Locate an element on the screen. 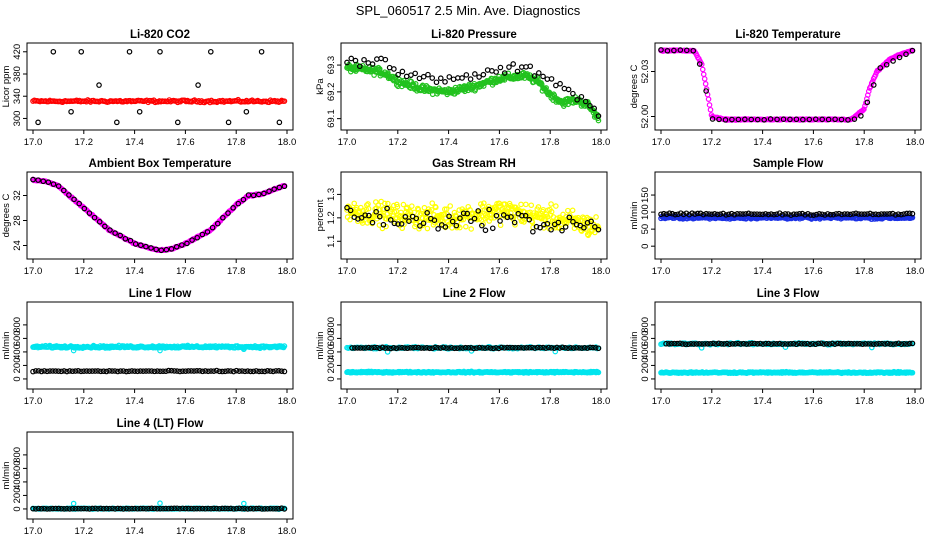 This screenshot has width=936, height=540. panel-title: Sample Flow is located at coordinates (788, 164).